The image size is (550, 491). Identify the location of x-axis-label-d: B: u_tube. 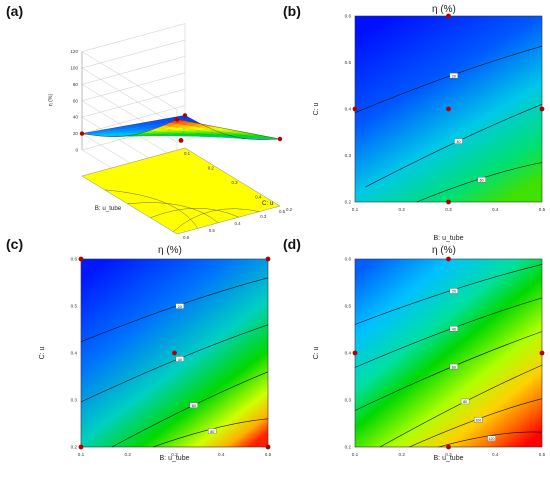
(449, 458).